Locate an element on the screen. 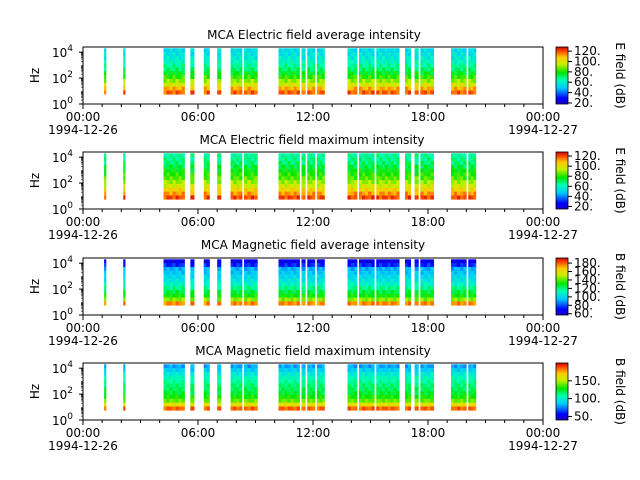 The height and width of the screenshot is (480, 640). colorbar-ticks: 60.80.100.120.140.160.180. is located at coordinates (584, 288).